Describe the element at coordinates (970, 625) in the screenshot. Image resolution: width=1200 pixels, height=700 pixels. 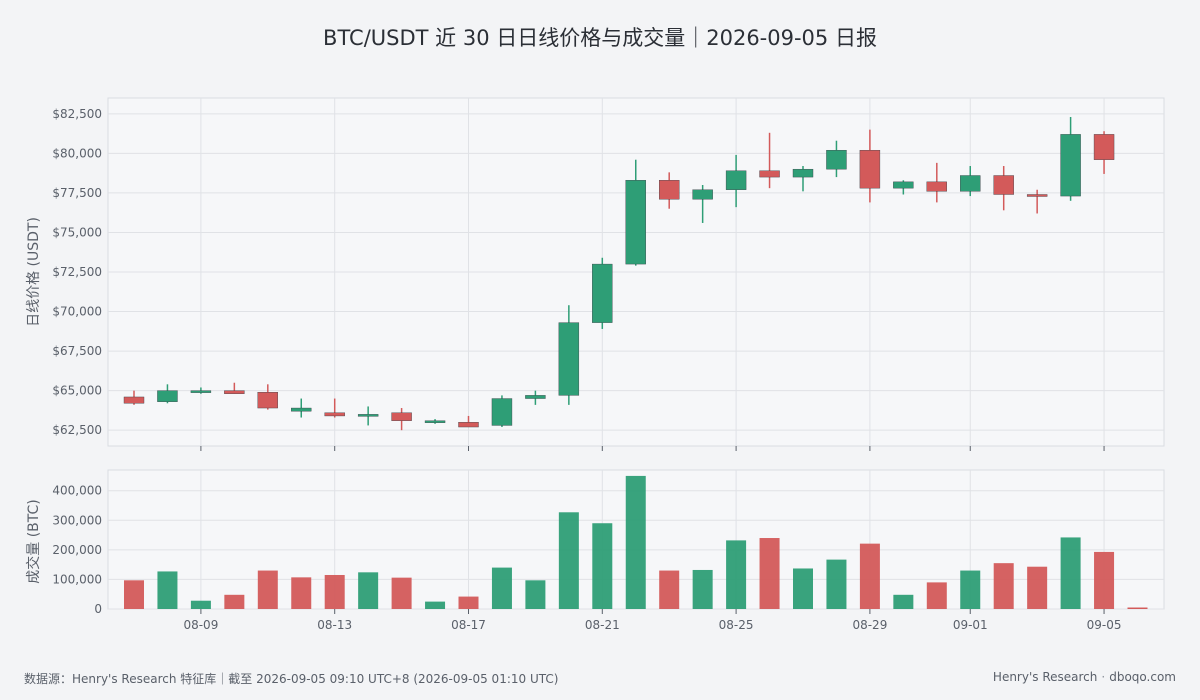
I see `x-tick-label: 09-01` at that location.